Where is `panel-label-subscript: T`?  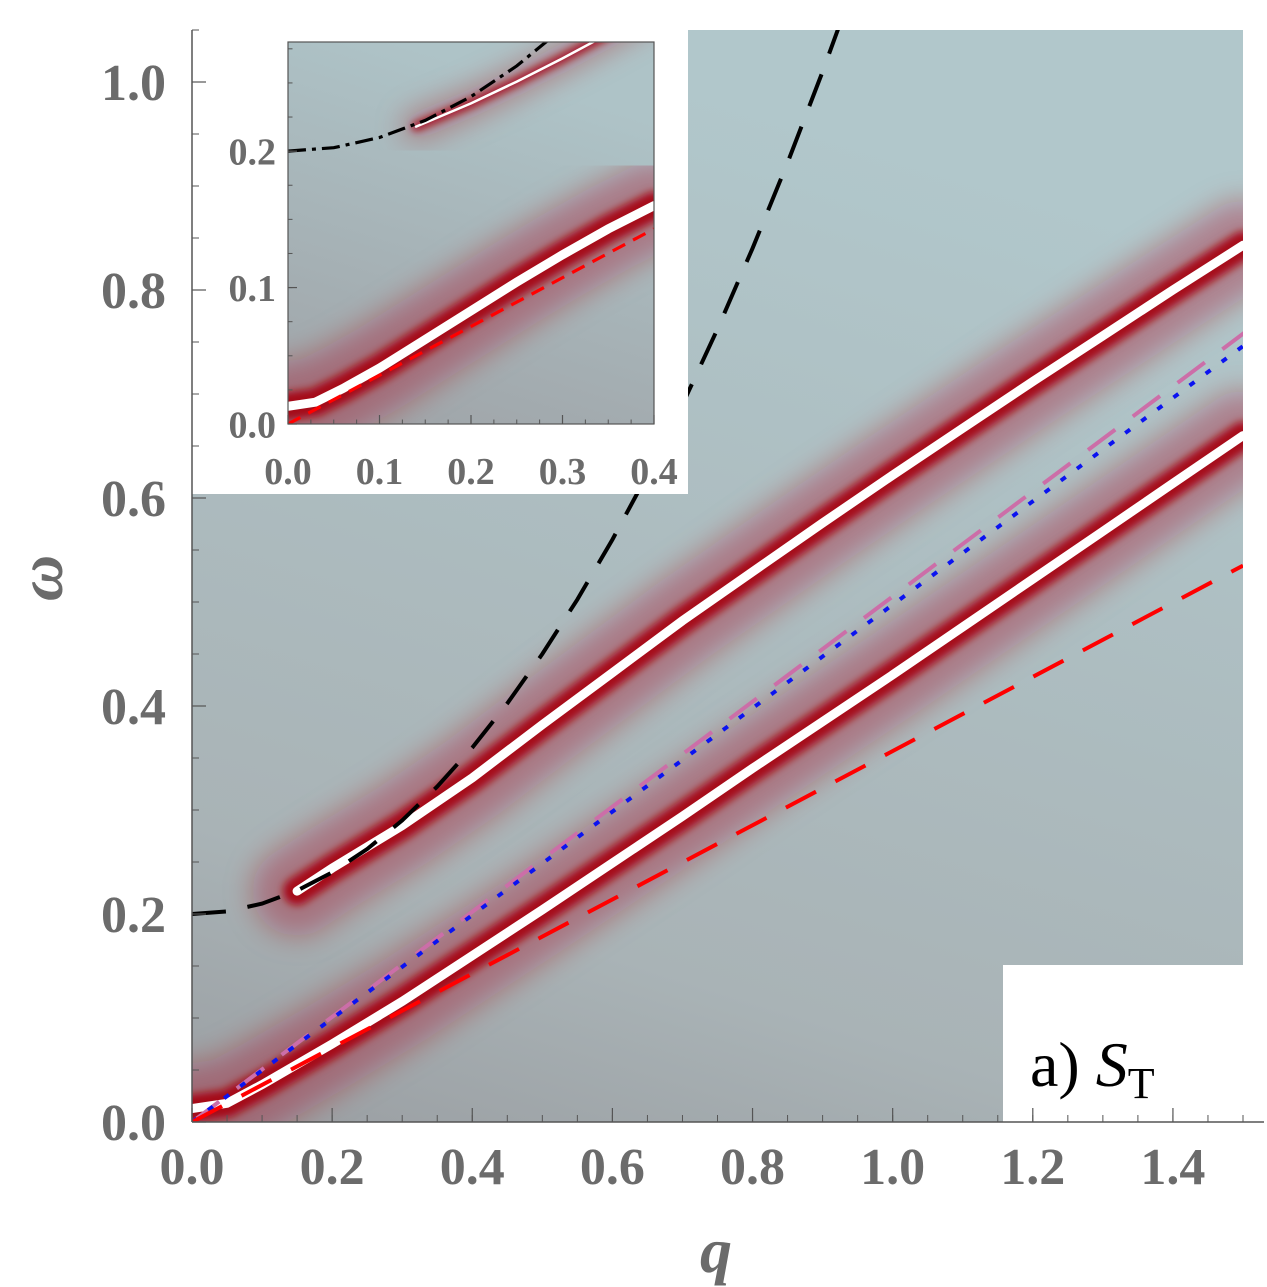 panel-label-subscript: T is located at coordinates (1141, 1083).